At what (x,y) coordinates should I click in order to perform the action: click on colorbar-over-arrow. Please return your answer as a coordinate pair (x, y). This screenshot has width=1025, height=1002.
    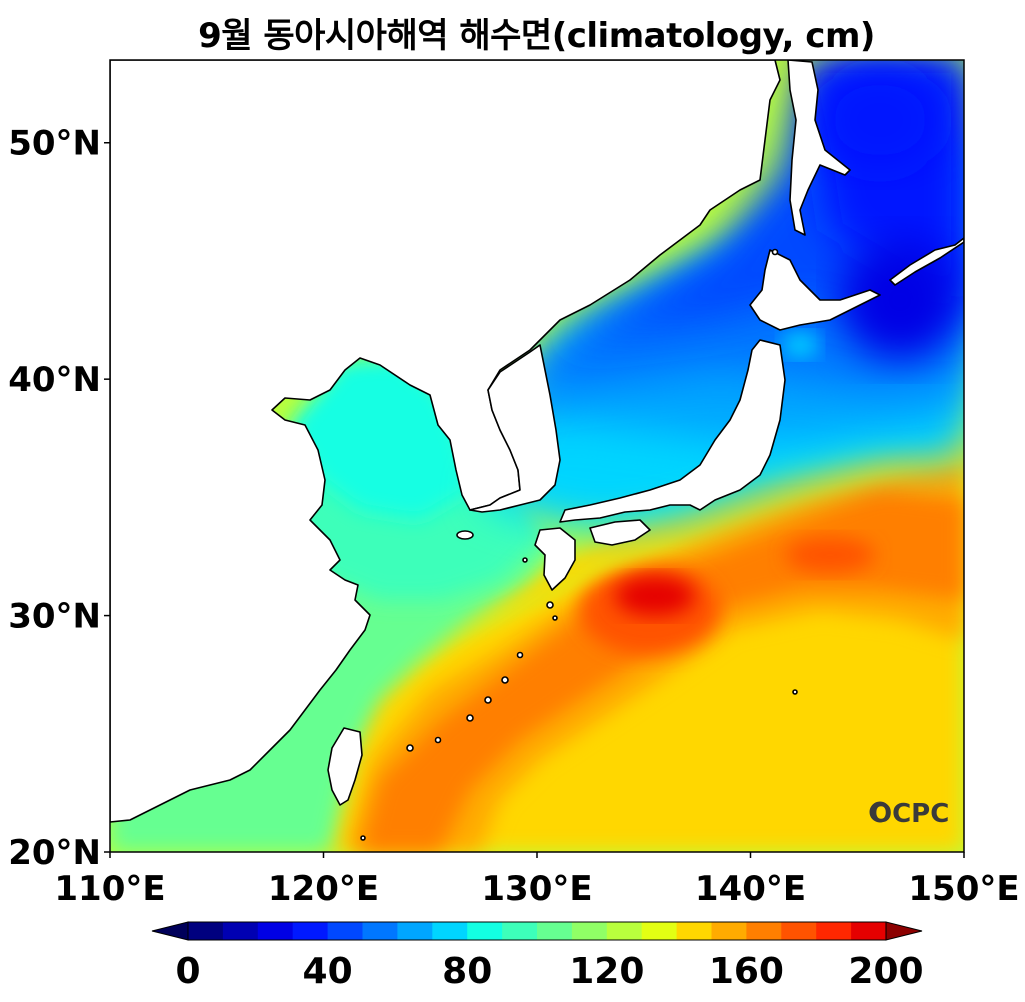
    Looking at the image, I should click on (904, 931).